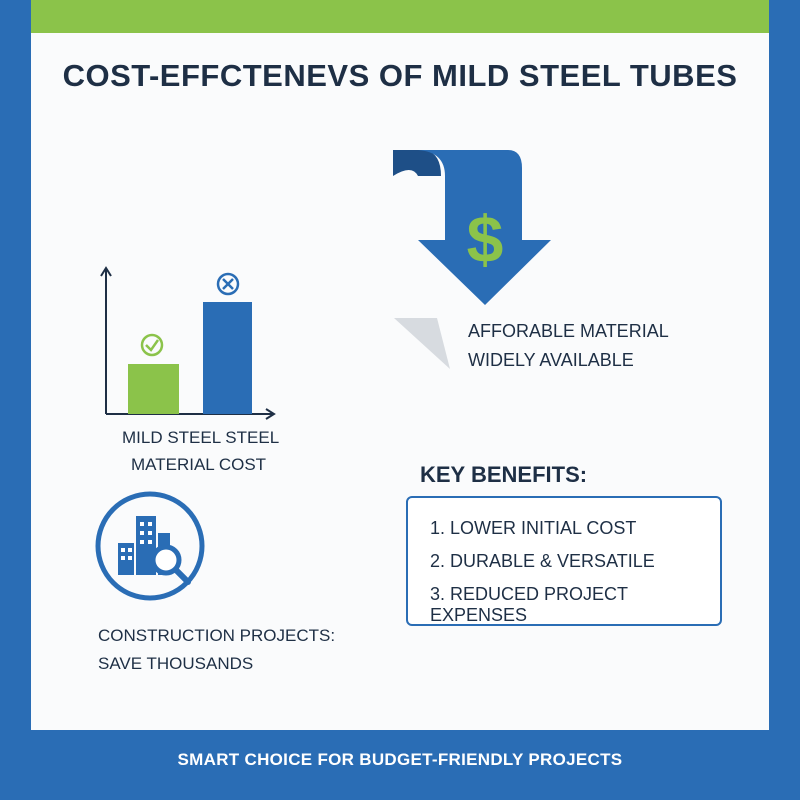 The width and height of the screenshot is (800, 800). I want to click on chart-label-line2: MATERIAL COST, so click(199, 464).